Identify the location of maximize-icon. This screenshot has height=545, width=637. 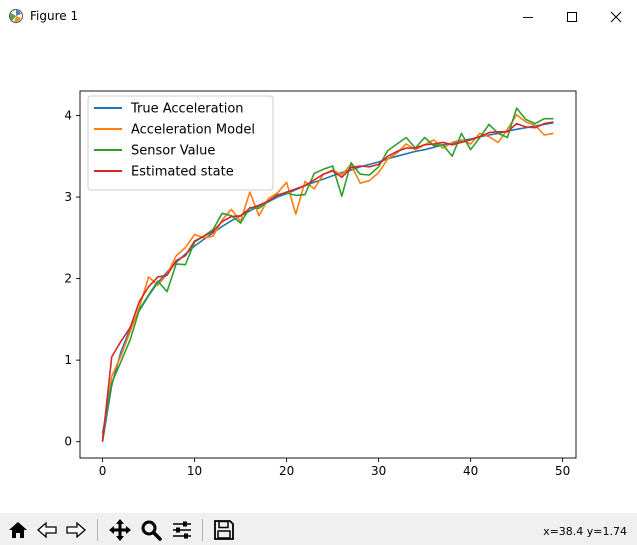
(572, 16).